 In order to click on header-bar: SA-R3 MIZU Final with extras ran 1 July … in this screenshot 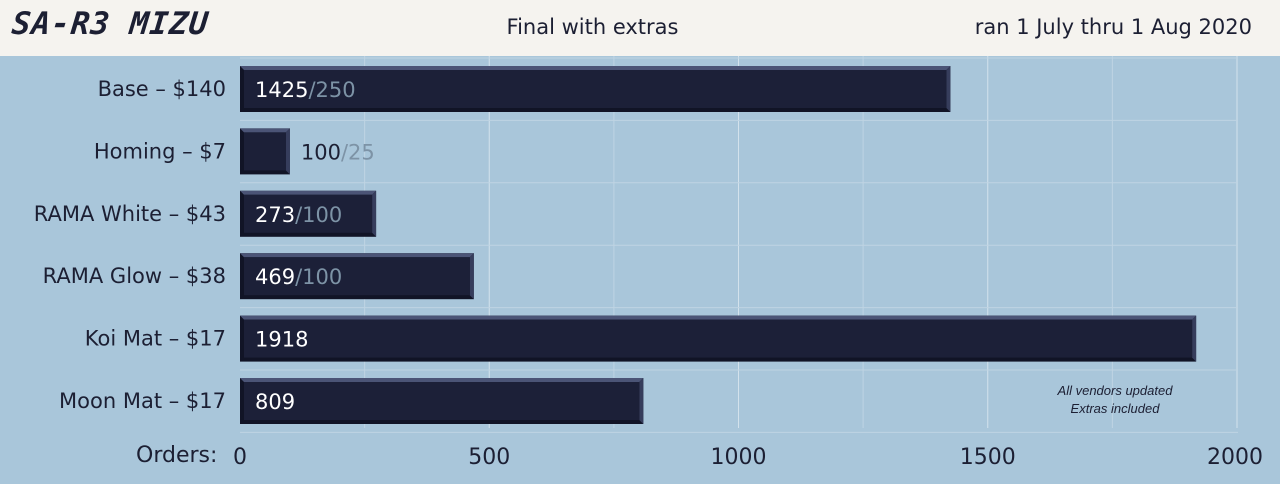, I will do `click(640, 28)`.